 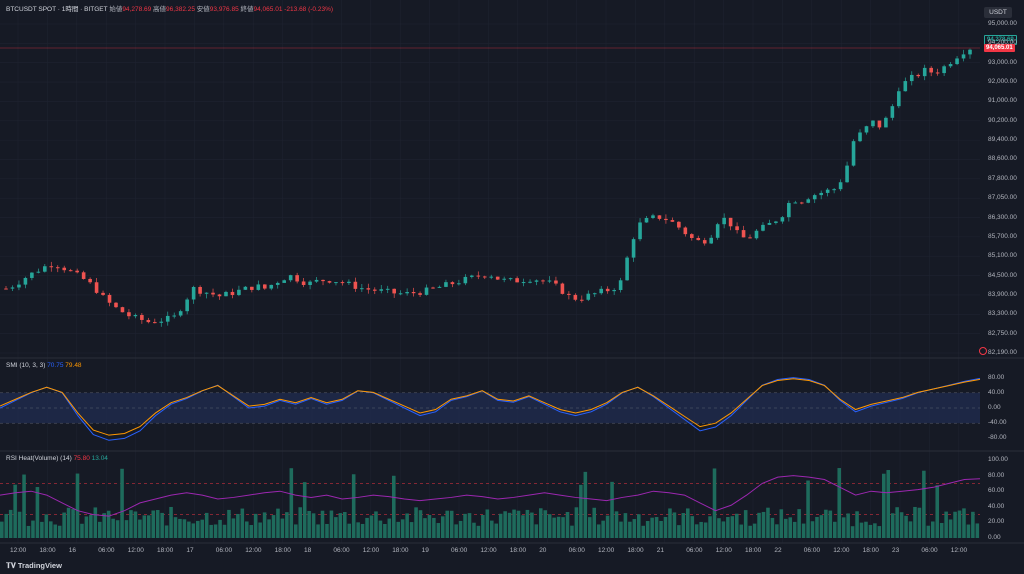 I want to click on currency-button: USDT, so click(x=998, y=12).